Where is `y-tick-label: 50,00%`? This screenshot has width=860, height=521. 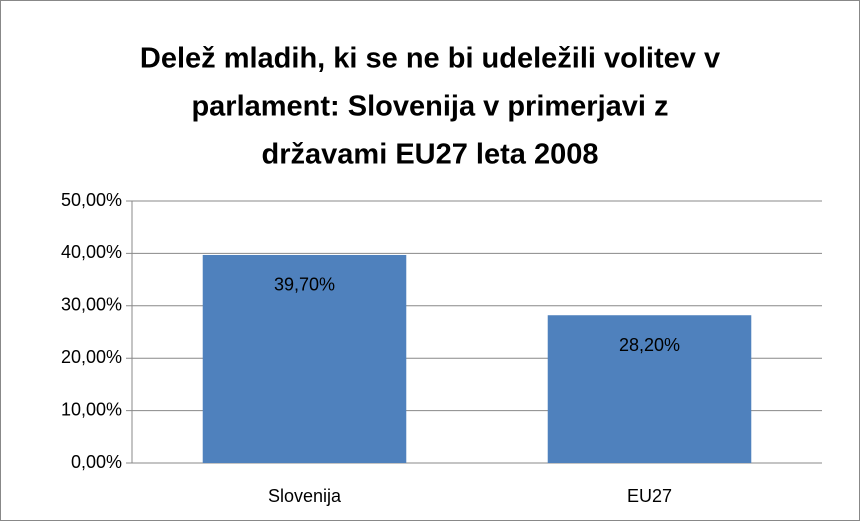
y-tick-label: 50,00% is located at coordinates (91, 200).